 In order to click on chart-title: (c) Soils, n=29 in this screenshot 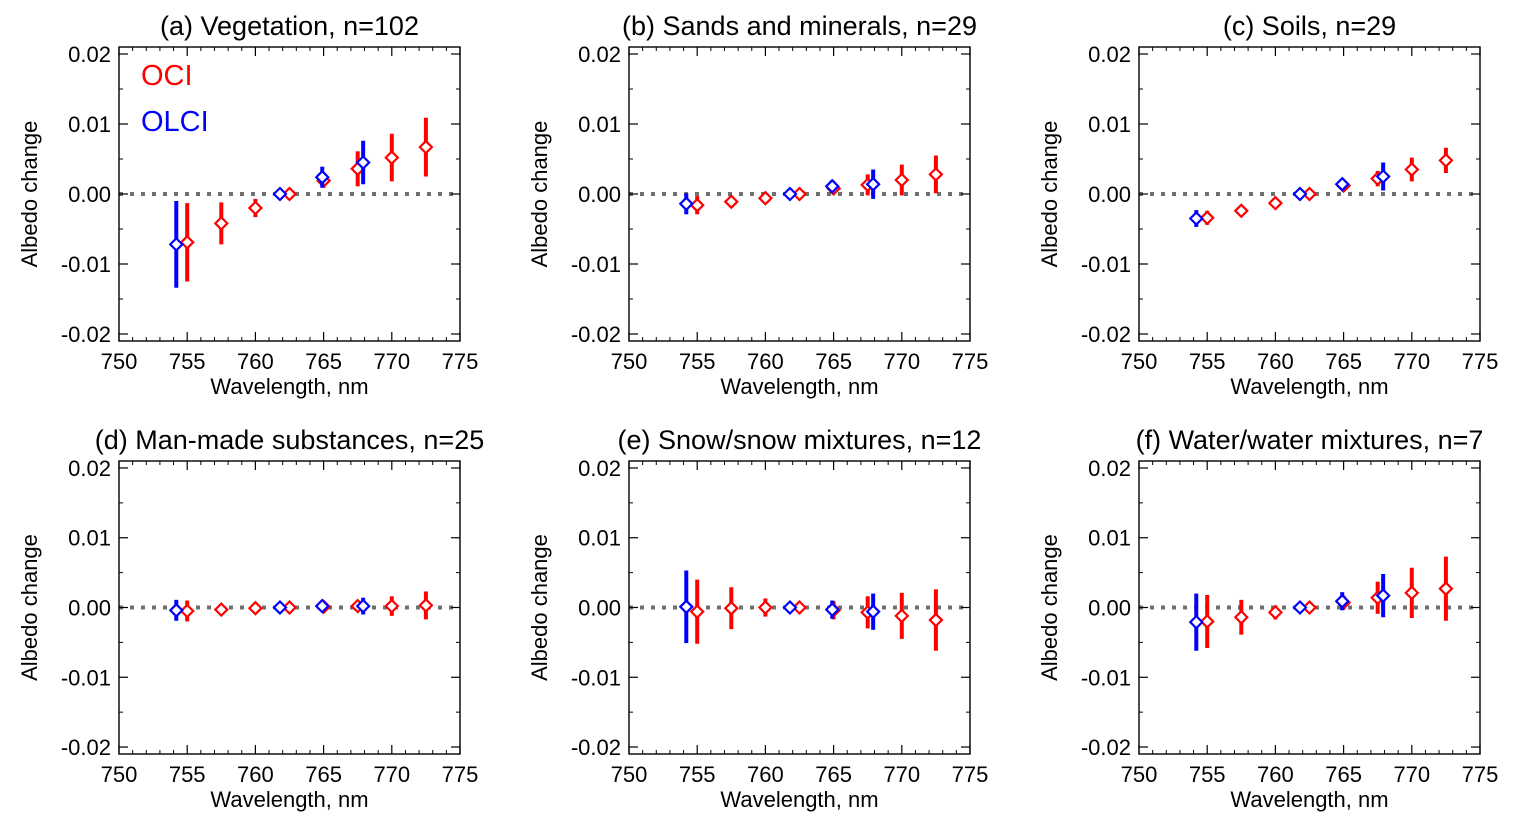, I will do `click(1309, 26)`.